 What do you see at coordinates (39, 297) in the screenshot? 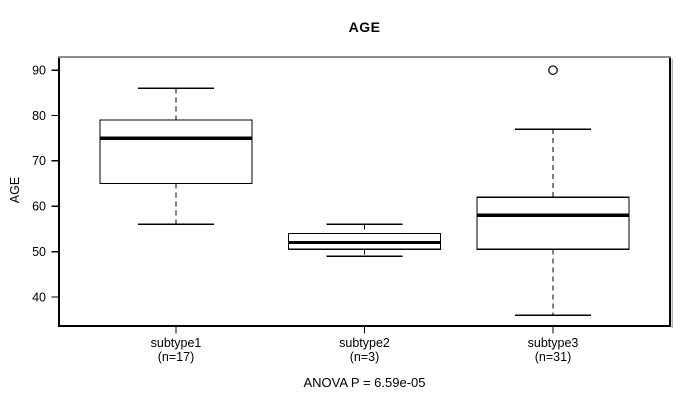
I see `y-tick-label: 40` at bounding box center [39, 297].